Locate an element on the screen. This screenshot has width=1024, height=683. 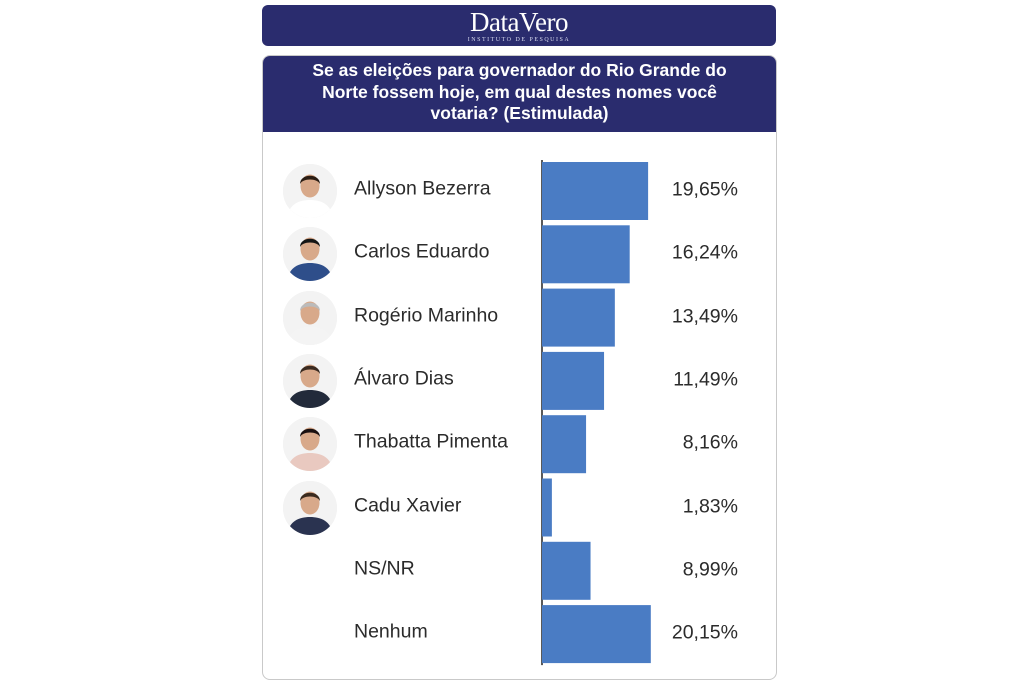
category-label: Carlos Eduardo is located at coordinates (422, 251).